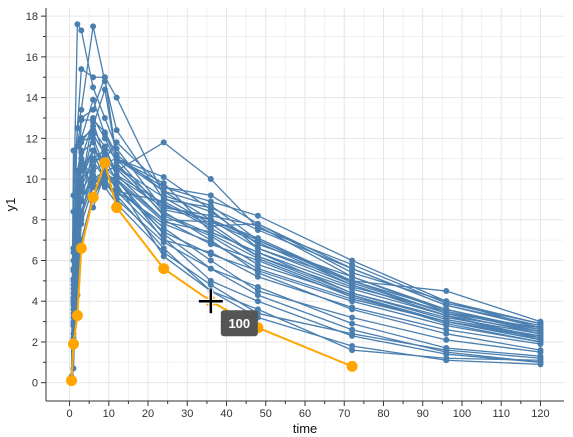 The image size is (573, 437). I want to click on x-tick-label: 40, so click(226, 414).